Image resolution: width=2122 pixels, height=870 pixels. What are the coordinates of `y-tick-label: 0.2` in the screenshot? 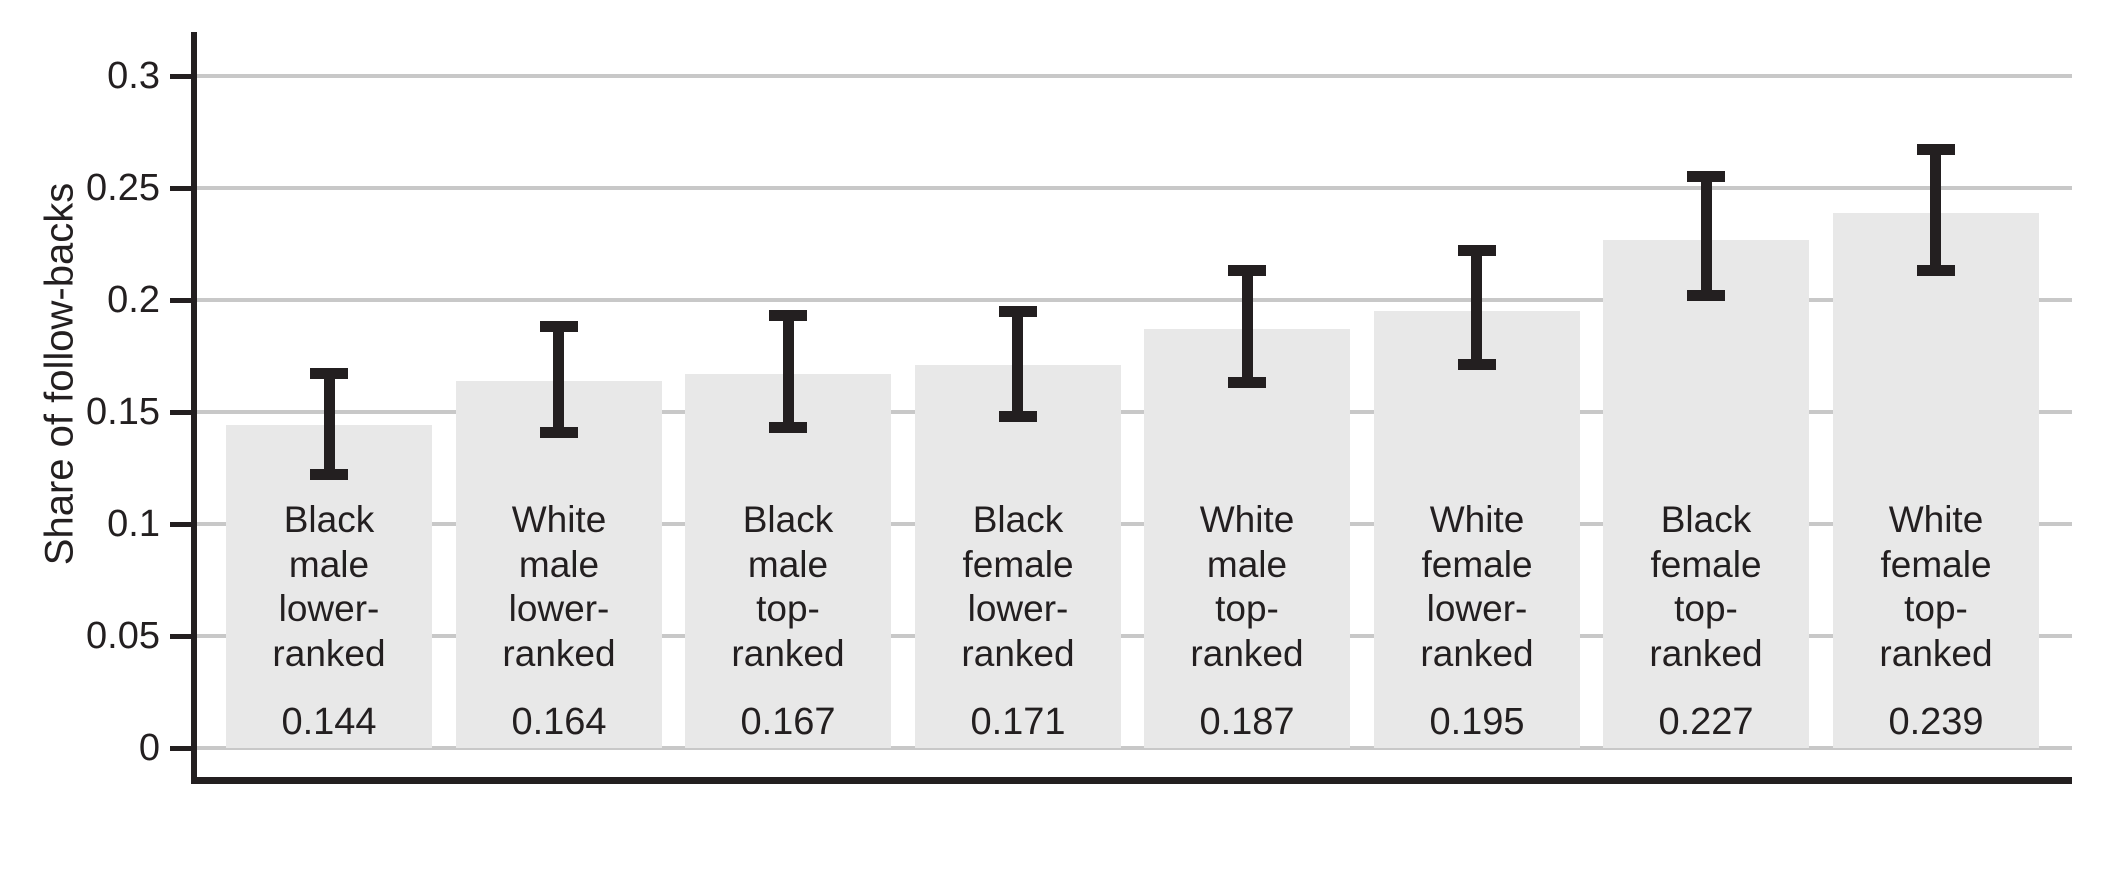 It's located at (133, 300).